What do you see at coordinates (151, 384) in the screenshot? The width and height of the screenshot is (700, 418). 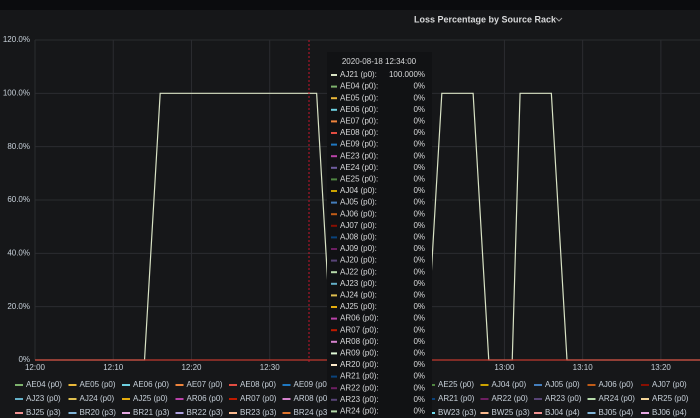 I see `legend-label: AE06 (p0)` at bounding box center [151, 384].